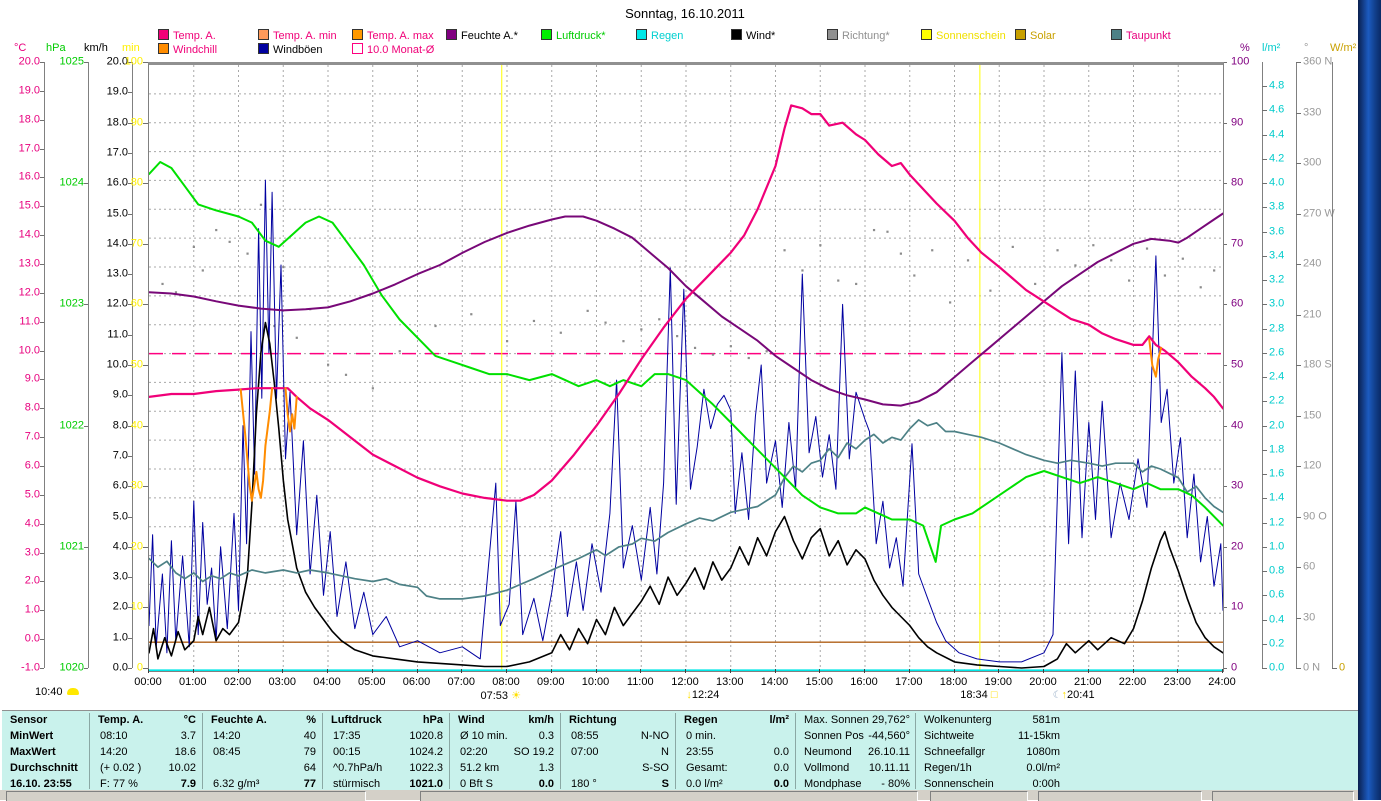 The width and height of the screenshot is (1381, 801). Describe the element at coordinates (1132, 682) in the screenshot. I see `x-axis-label: 22:00` at that location.